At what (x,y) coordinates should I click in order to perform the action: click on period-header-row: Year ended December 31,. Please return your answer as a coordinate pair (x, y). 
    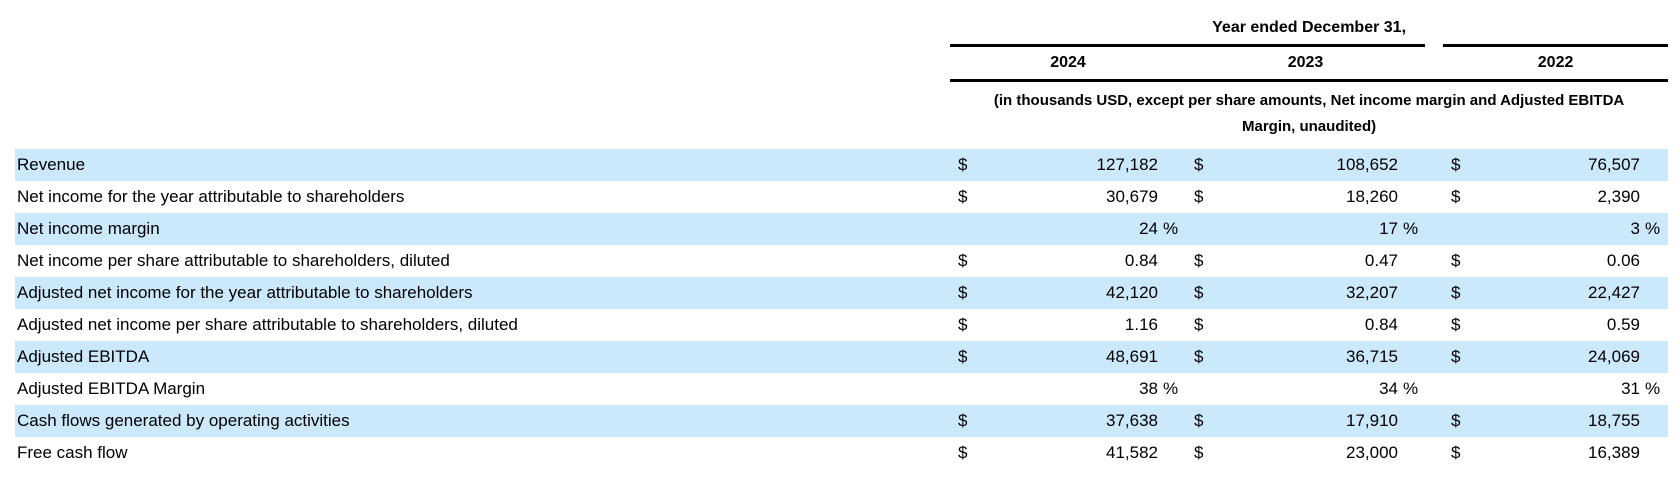
    Looking at the image, I should click on (841, 22).